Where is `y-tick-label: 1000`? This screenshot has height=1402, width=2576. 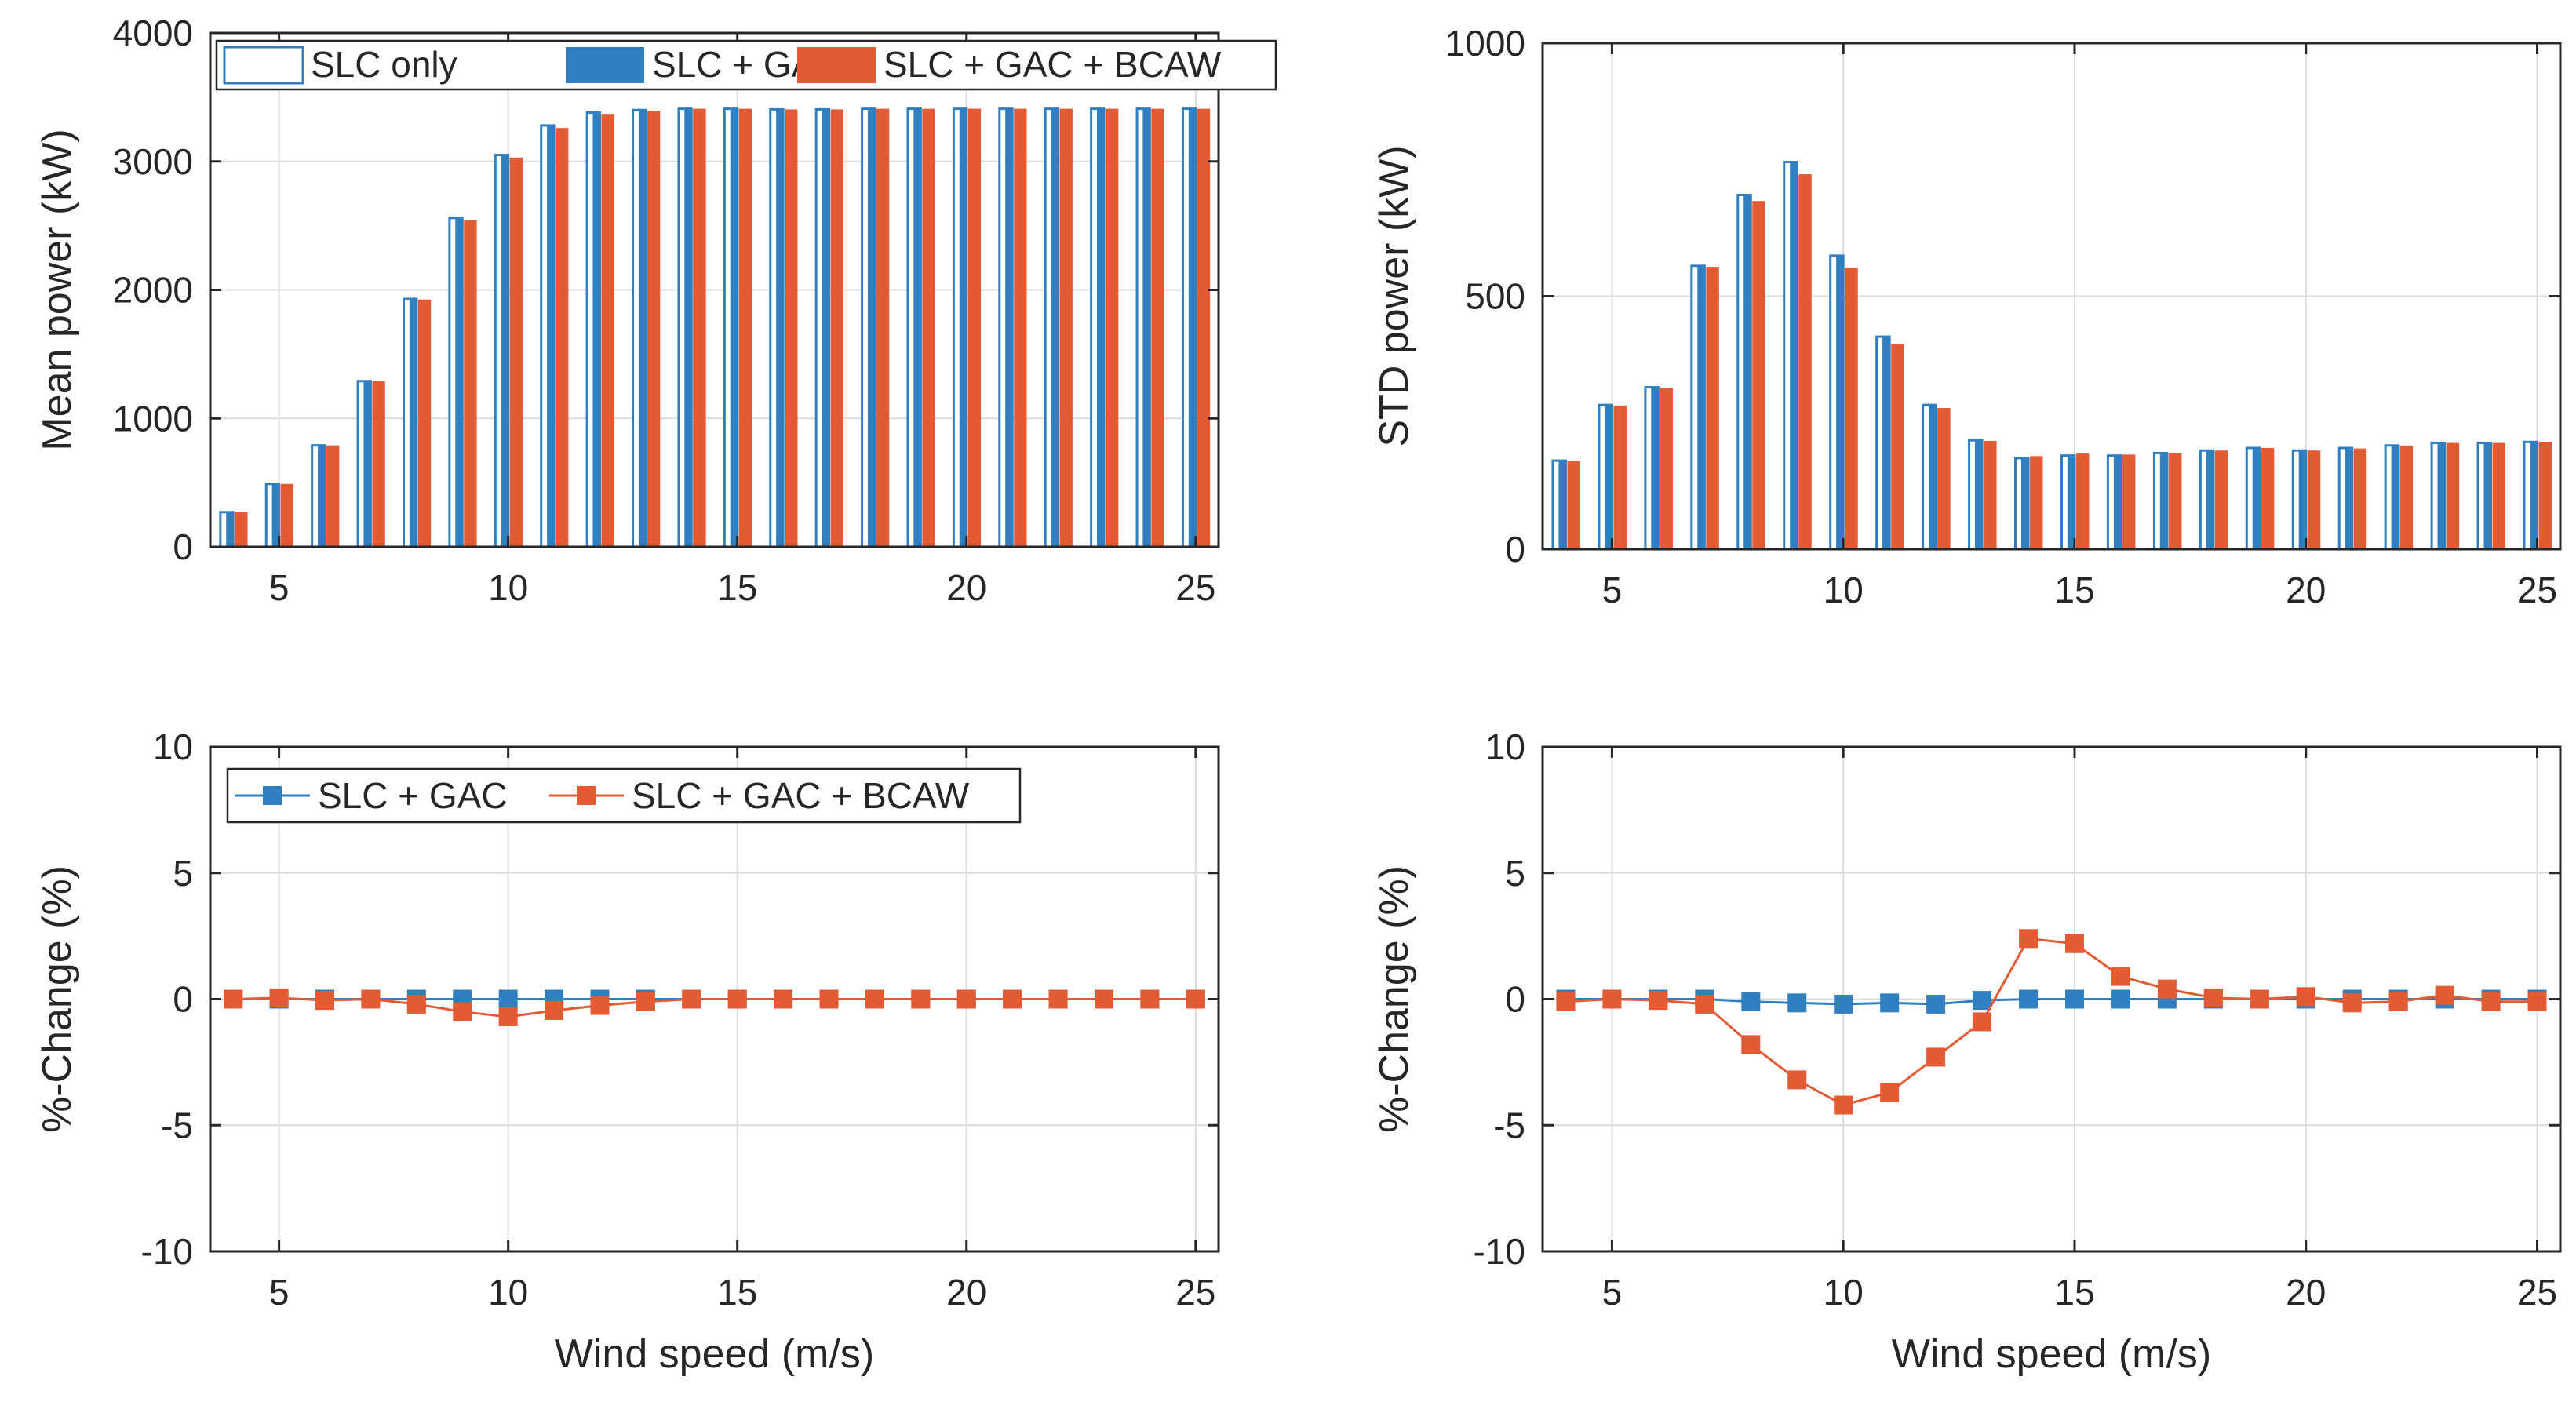
y-tick-label: 1000 is located at coordinates (153, 418).